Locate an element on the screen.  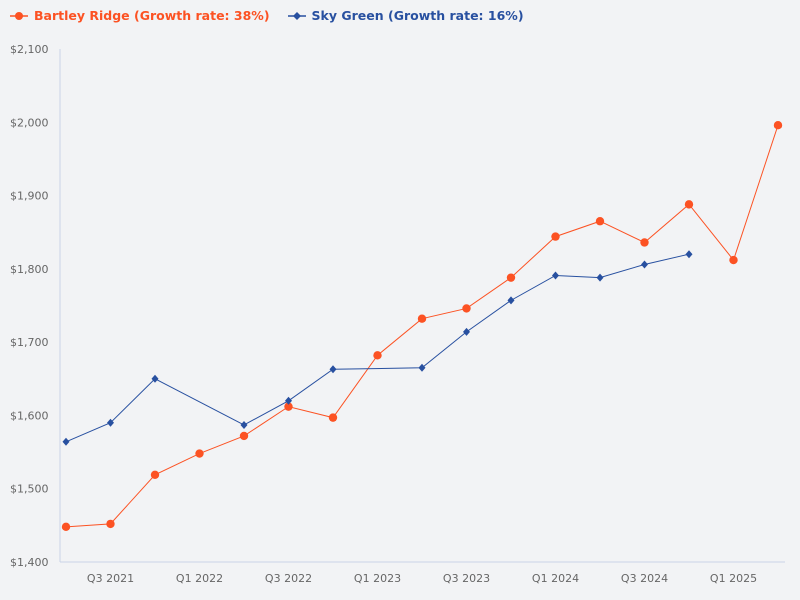
x-tick-label: Q3 2023 is located at coordinates (466, 578).